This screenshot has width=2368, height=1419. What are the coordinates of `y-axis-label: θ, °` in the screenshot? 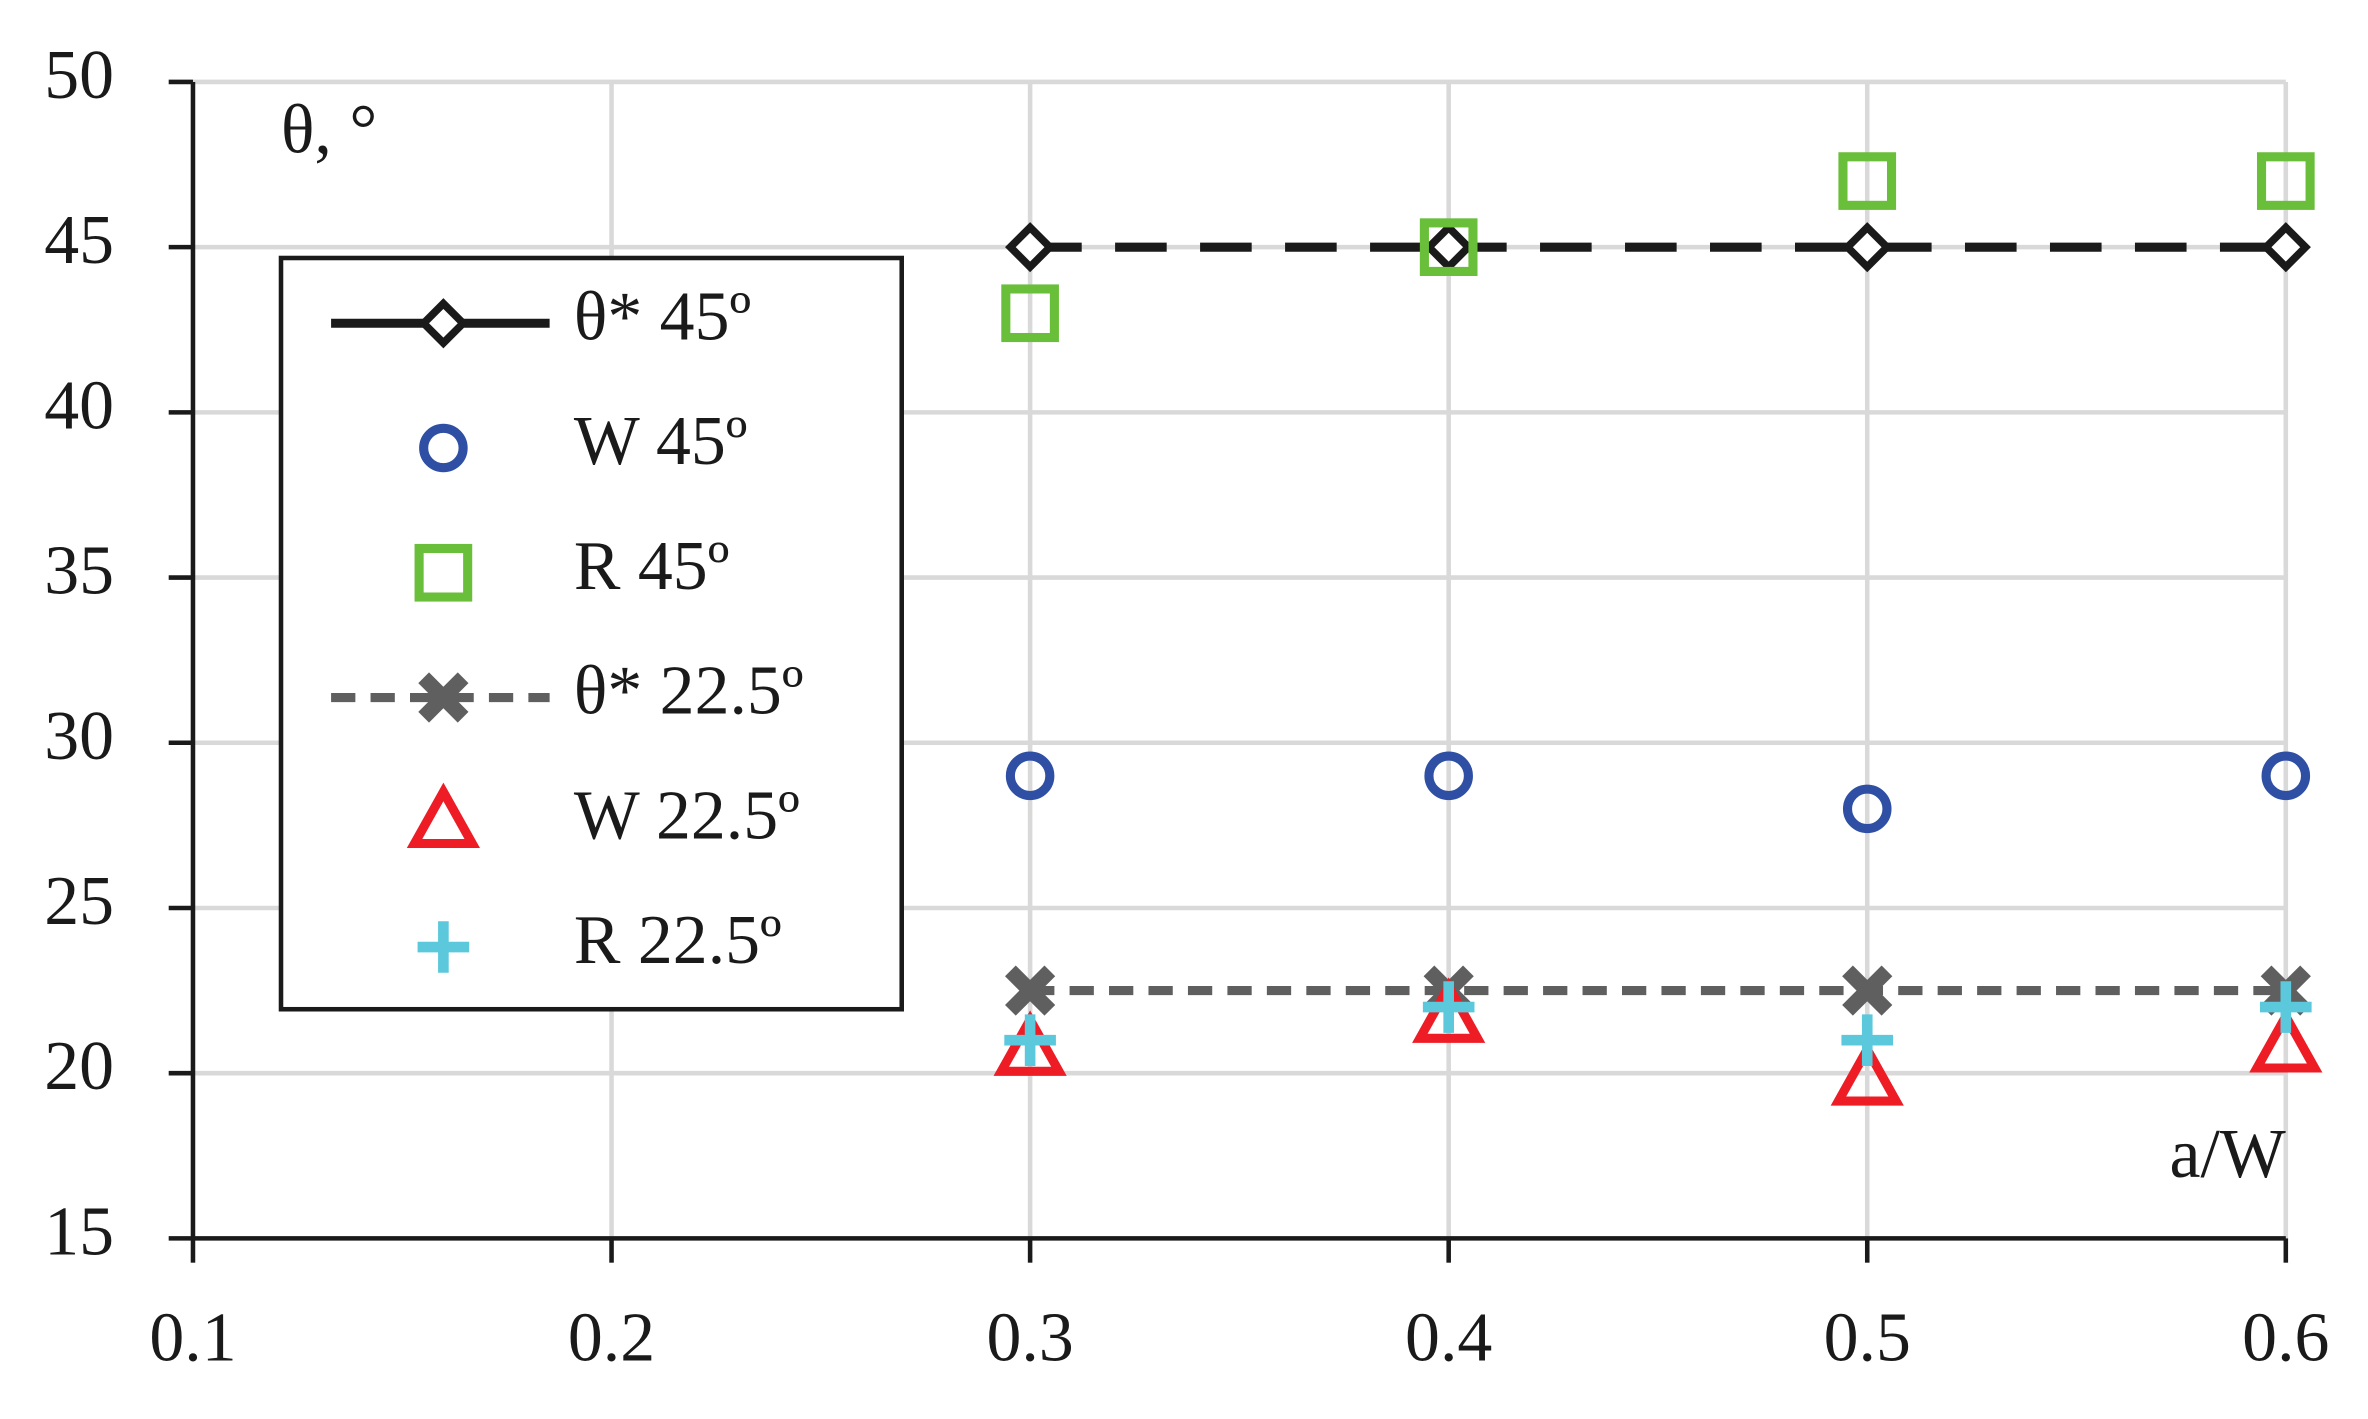 It's located at (329, 130).